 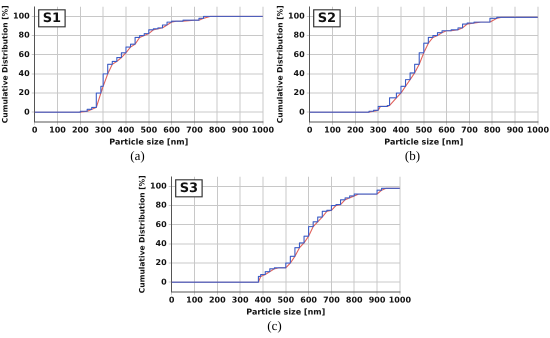 What do you see at coordinates (137, 156) in the screenshot?
I see `text: (a)` at bounding box center [137, 156].